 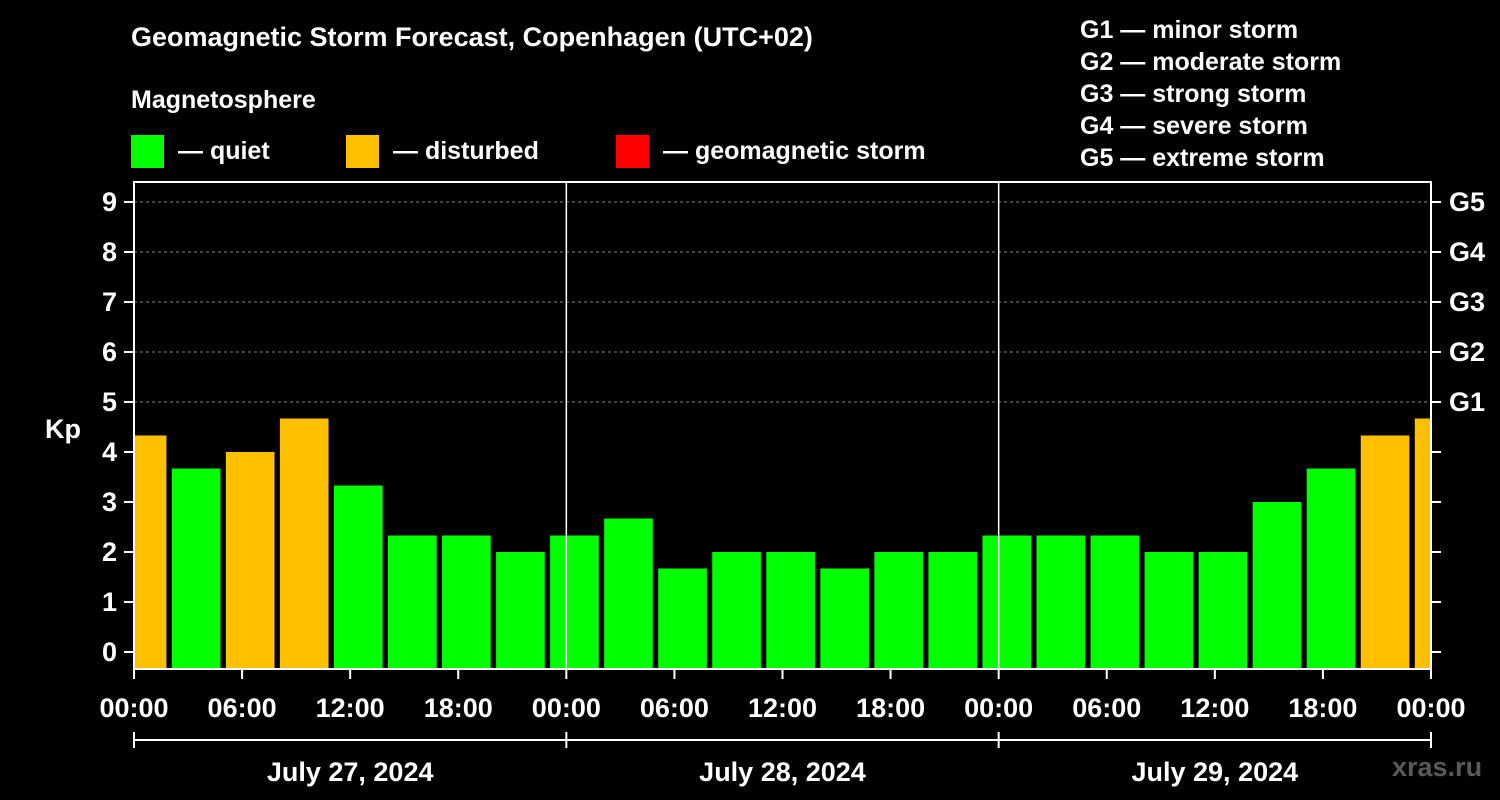 I want to click on legend-item-quiet: — quiet, so click(x=200, y=151).